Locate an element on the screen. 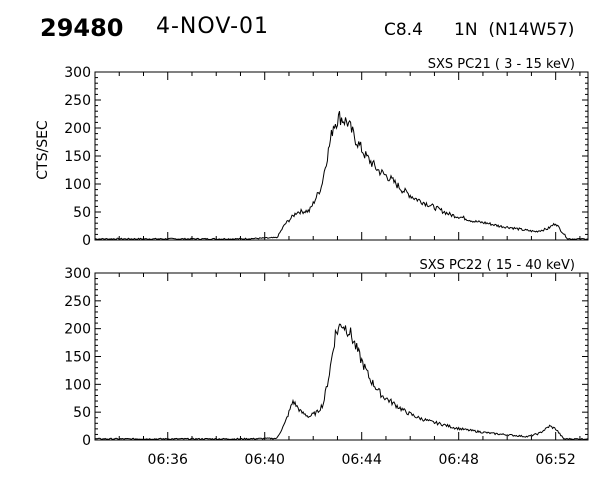  x-tick-label: 06:40 is located at coordinates (265, 460).